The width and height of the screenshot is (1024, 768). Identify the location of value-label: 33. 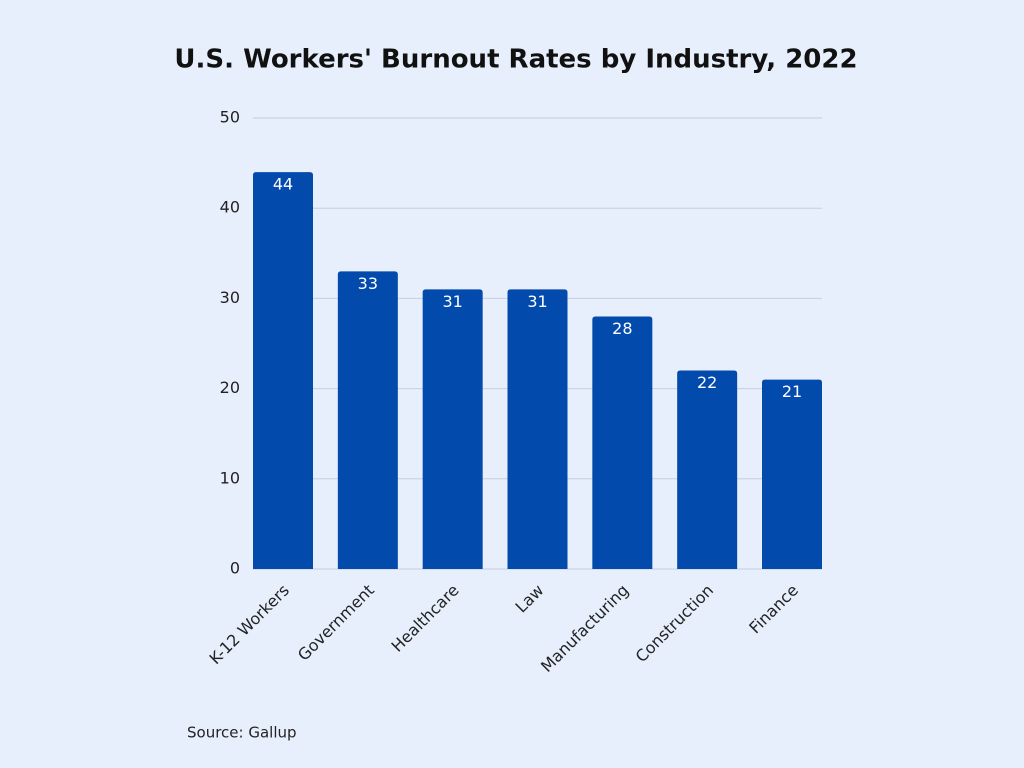
(368, 283).